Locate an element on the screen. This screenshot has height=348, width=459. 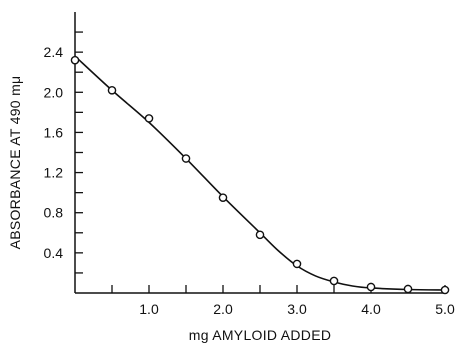
x-axis-label: mg AMYLOID ADDED is located at coordinates (260, 335).